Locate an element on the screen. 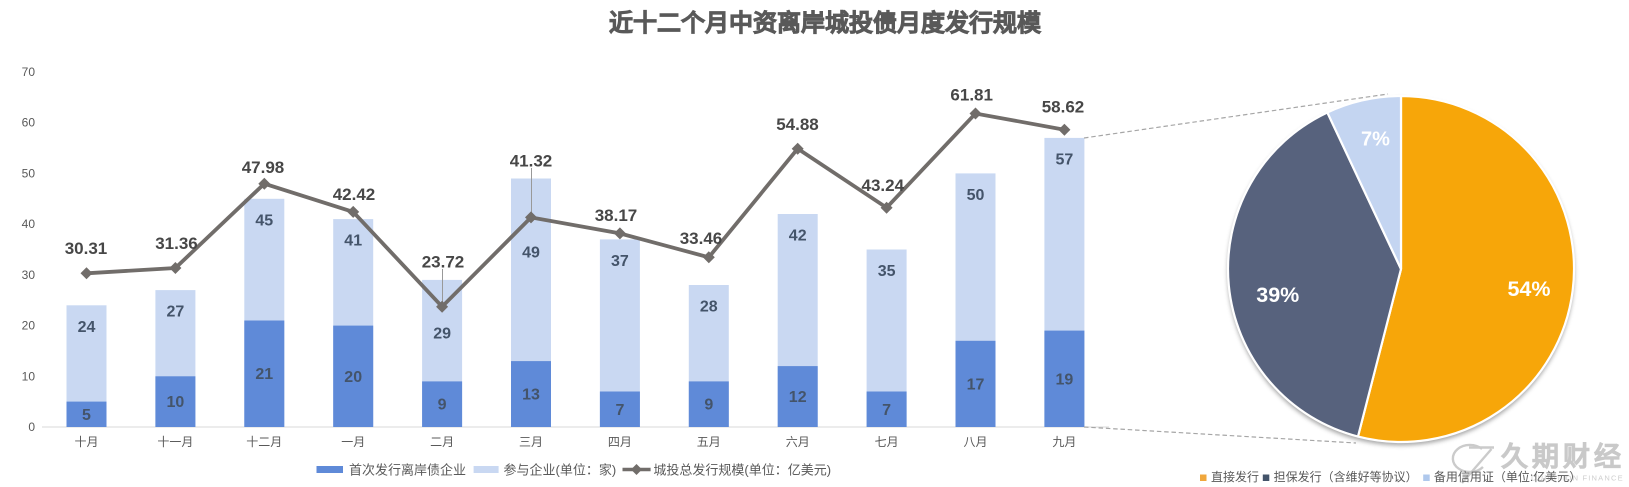  svg-text: 30.31 is located at coordinates (86, 248).